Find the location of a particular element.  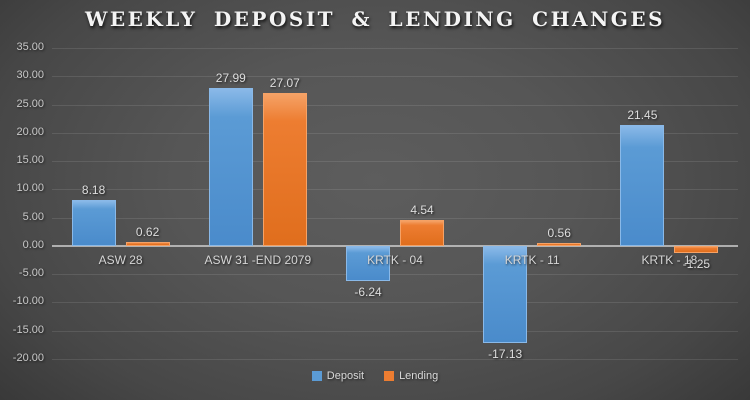

y-axis-tick-label: -5.00 is located at coordinates (31, 273).